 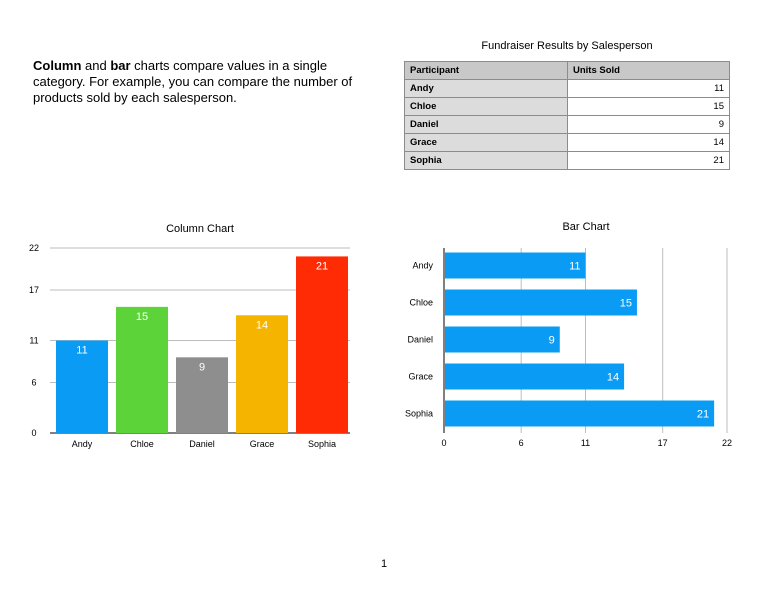 I want to click on cell-participant: Sophia, so click(x=486, y=160).